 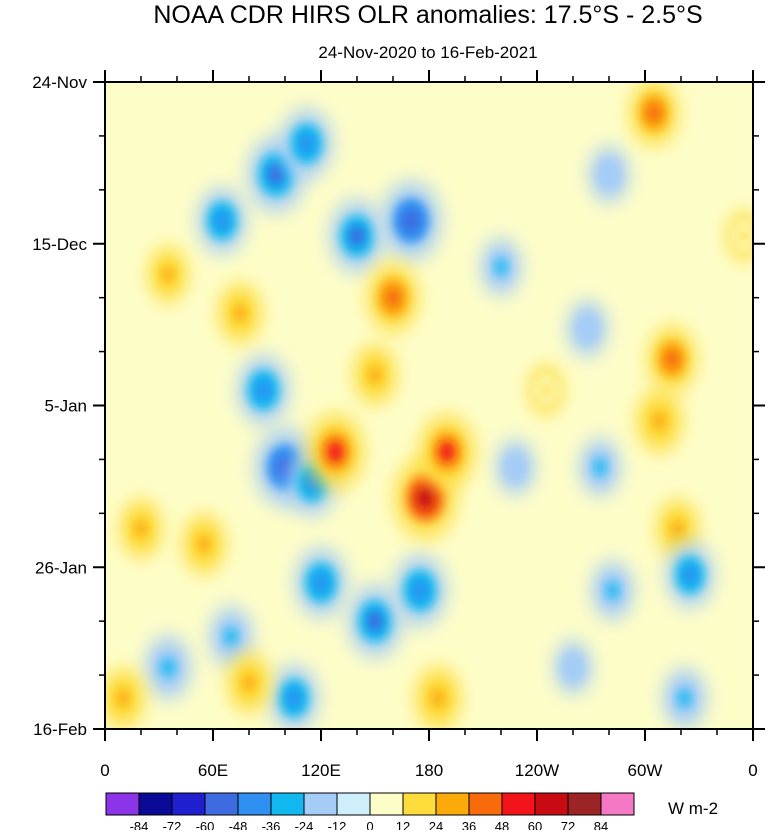 I want to click on colorbar-label: -84, so click(x=139, y=824).